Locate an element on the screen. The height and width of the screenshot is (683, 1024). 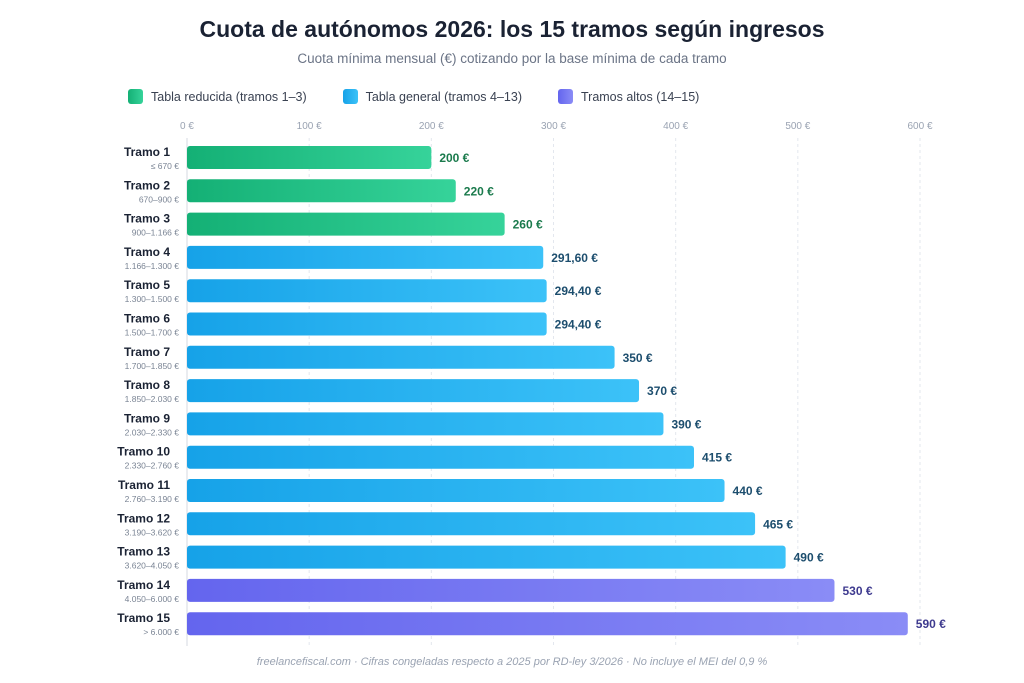
legend-item-reducida: Tabla reducida (tramos 1–3) is located at coordinates (217, 96).